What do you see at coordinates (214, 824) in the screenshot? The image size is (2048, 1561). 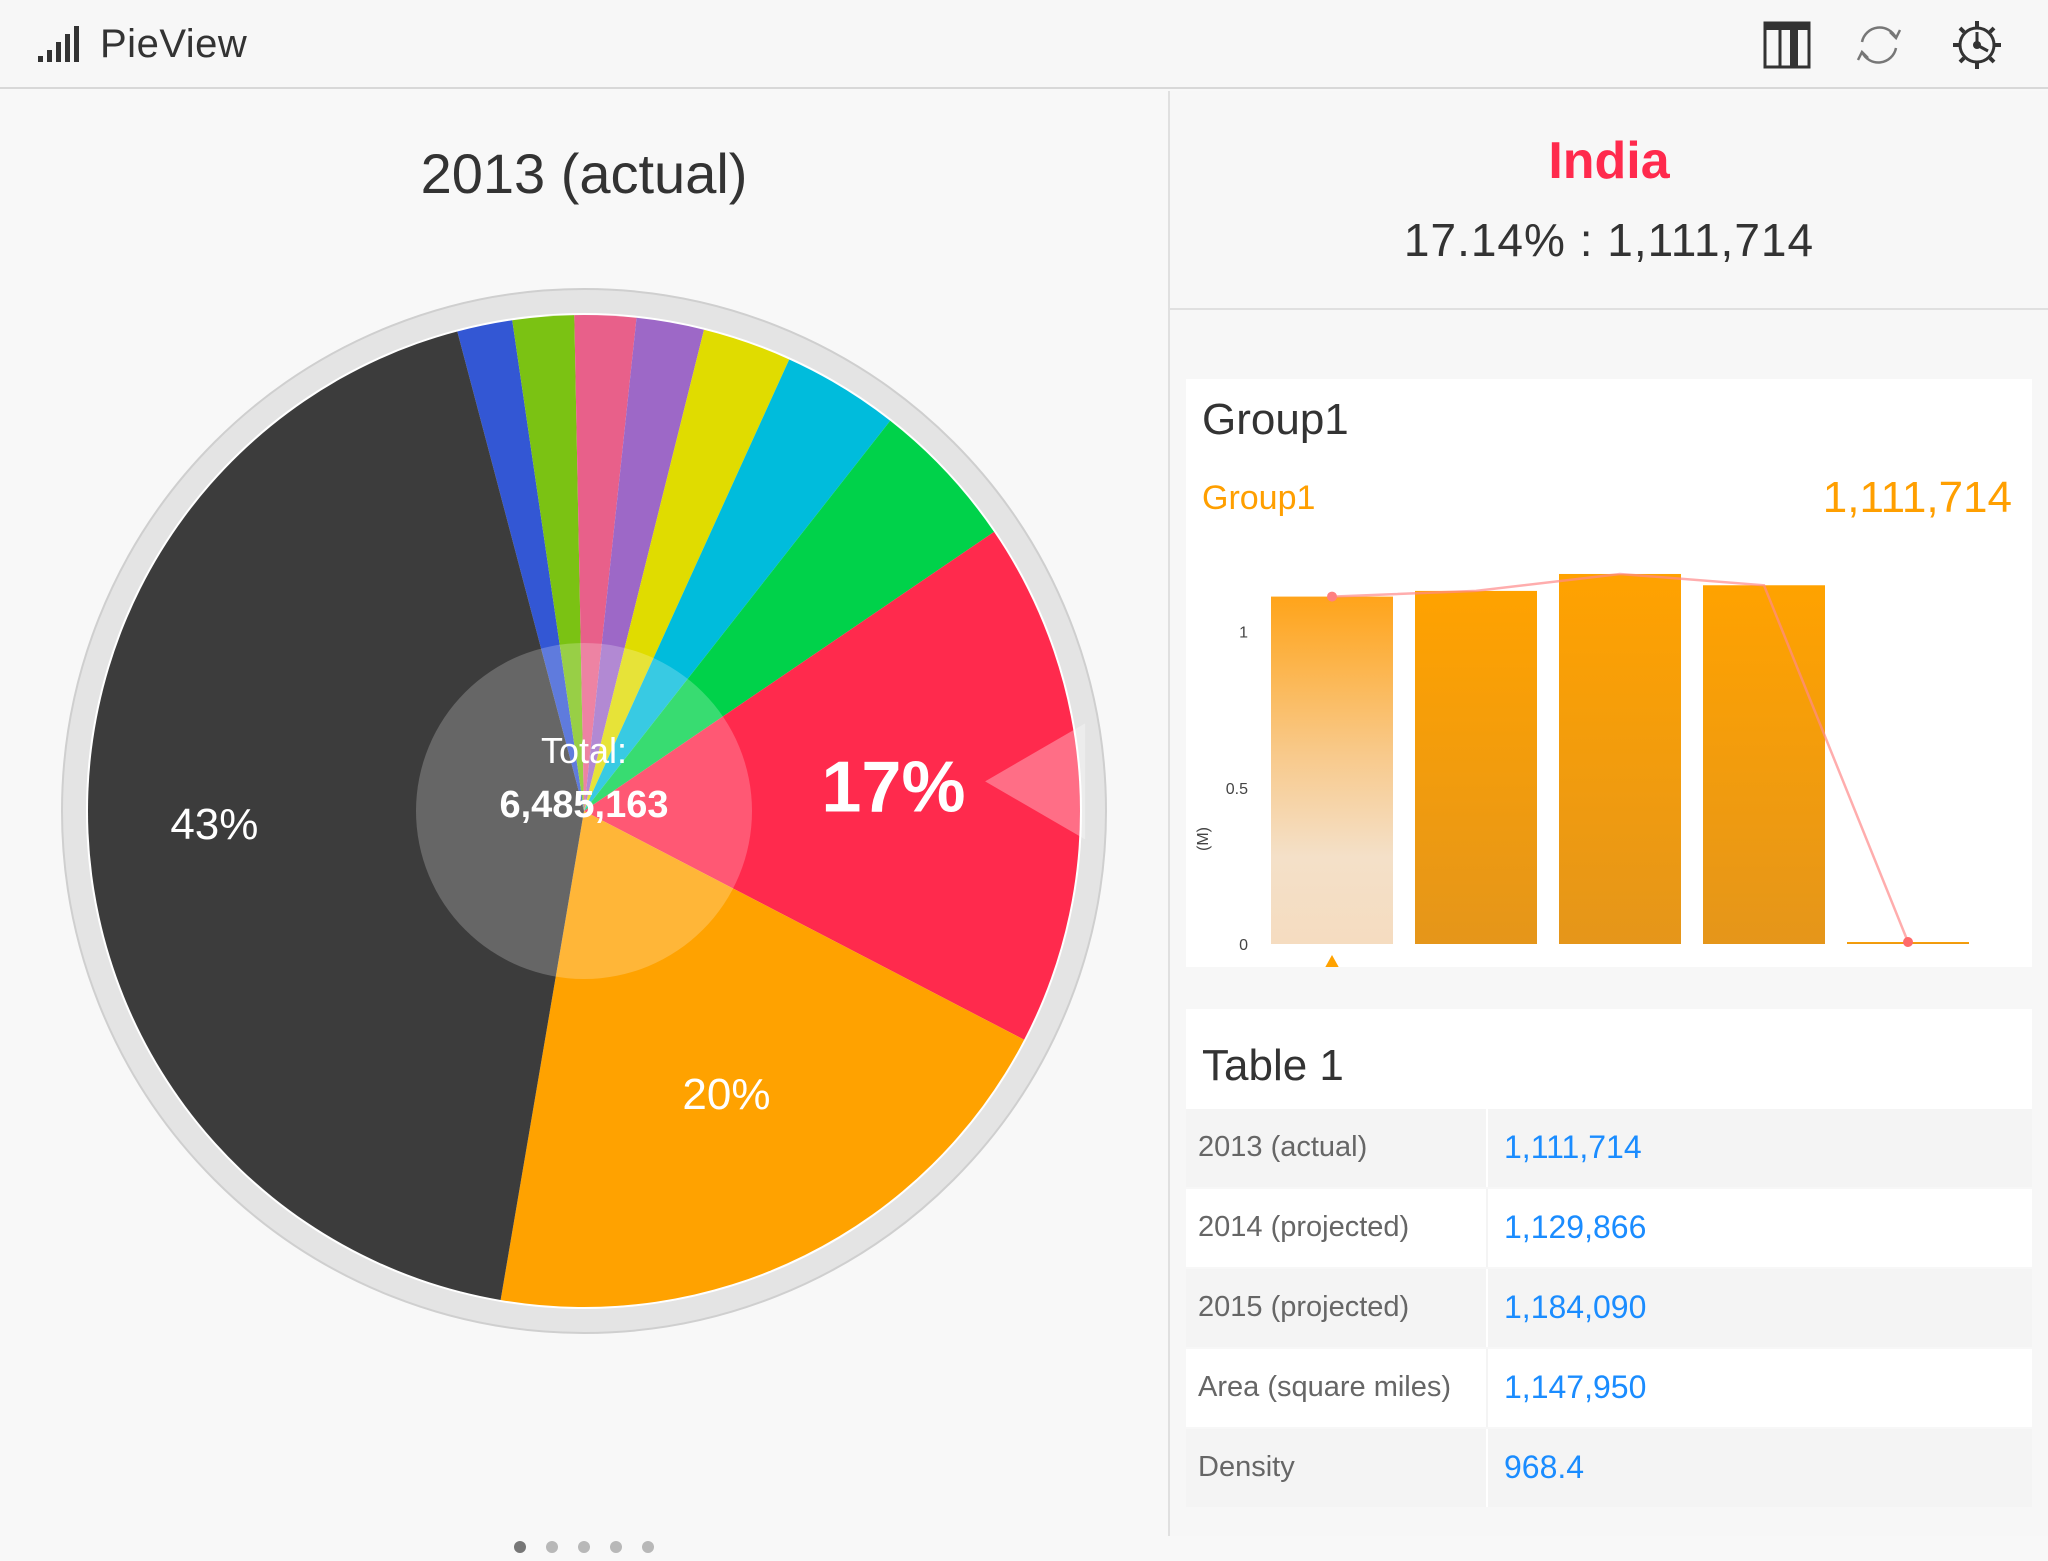 I see `pie-slice-label: 43%` at bounding box center [214, 824].